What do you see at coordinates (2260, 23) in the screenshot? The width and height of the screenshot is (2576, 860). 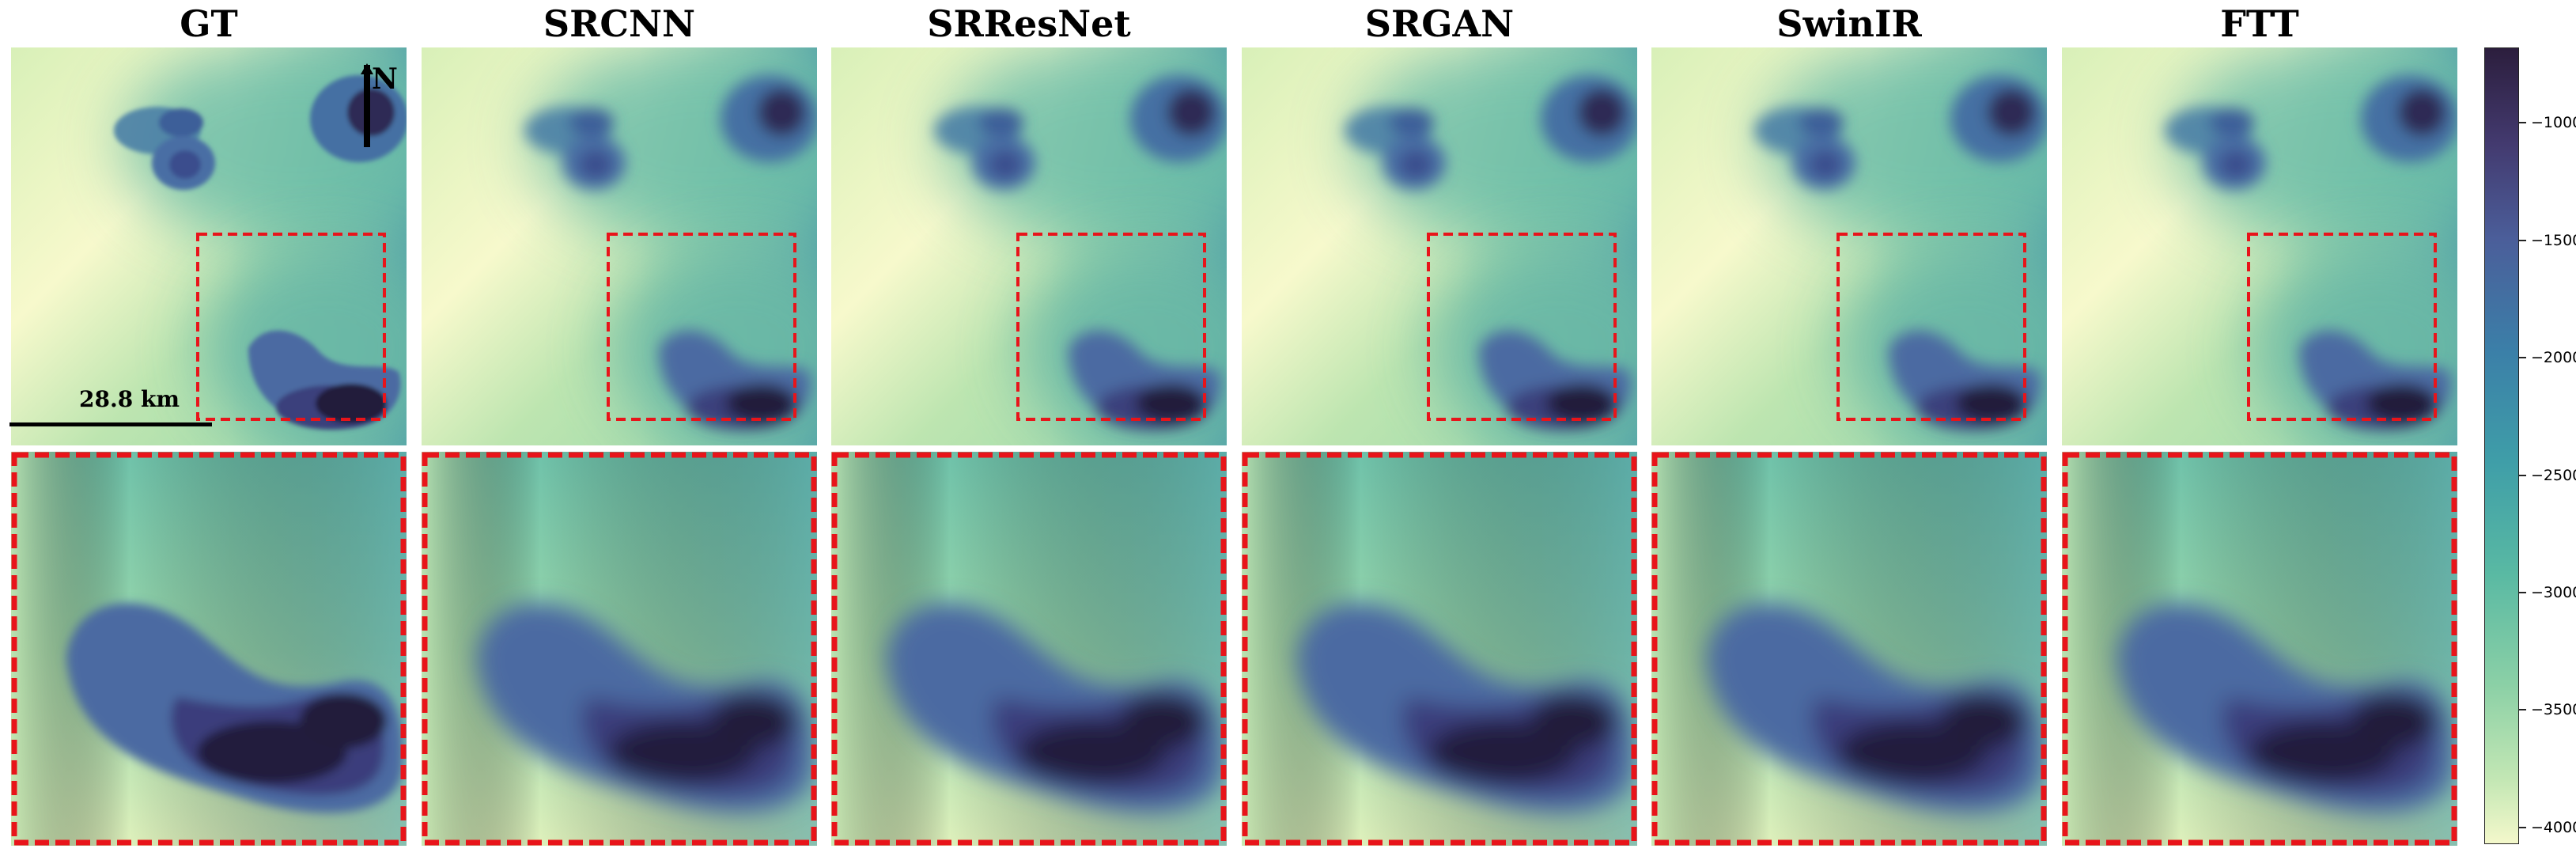 I see `title-ftt: FTT` at bounding box center [2260, 23].